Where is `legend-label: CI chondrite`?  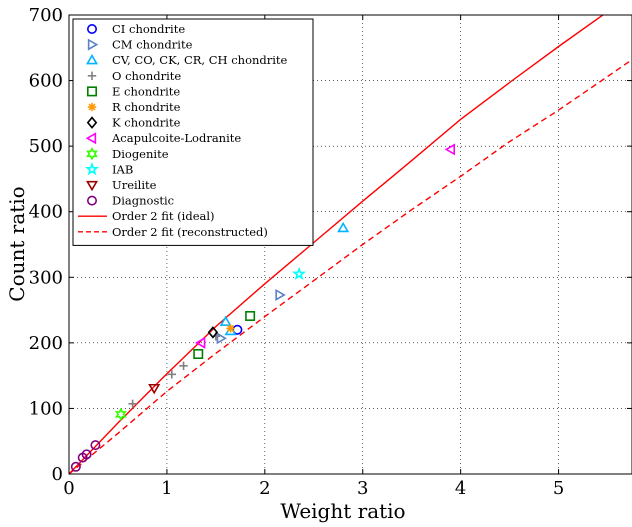 legend-label: CI chondrite is located at coordinates (148, 29).